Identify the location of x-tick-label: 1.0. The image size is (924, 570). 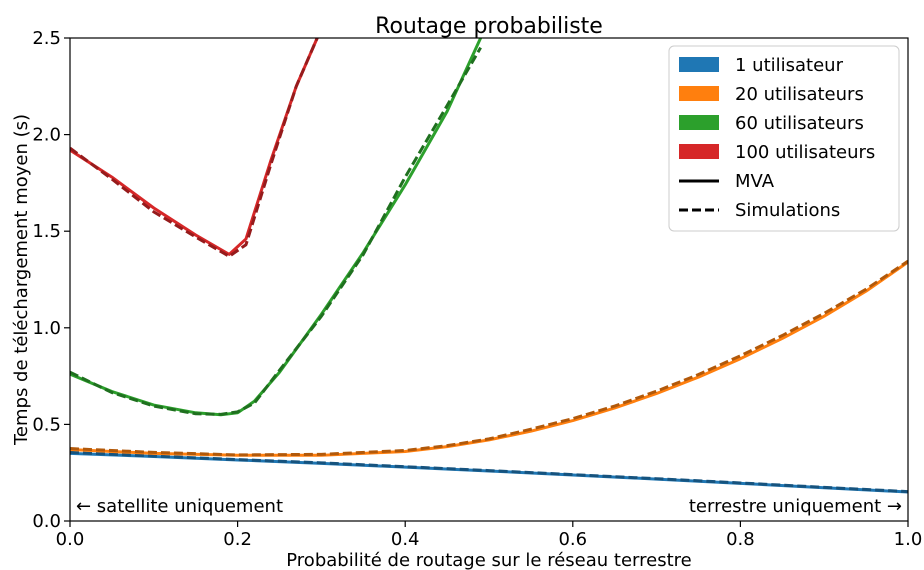
(908, 539).